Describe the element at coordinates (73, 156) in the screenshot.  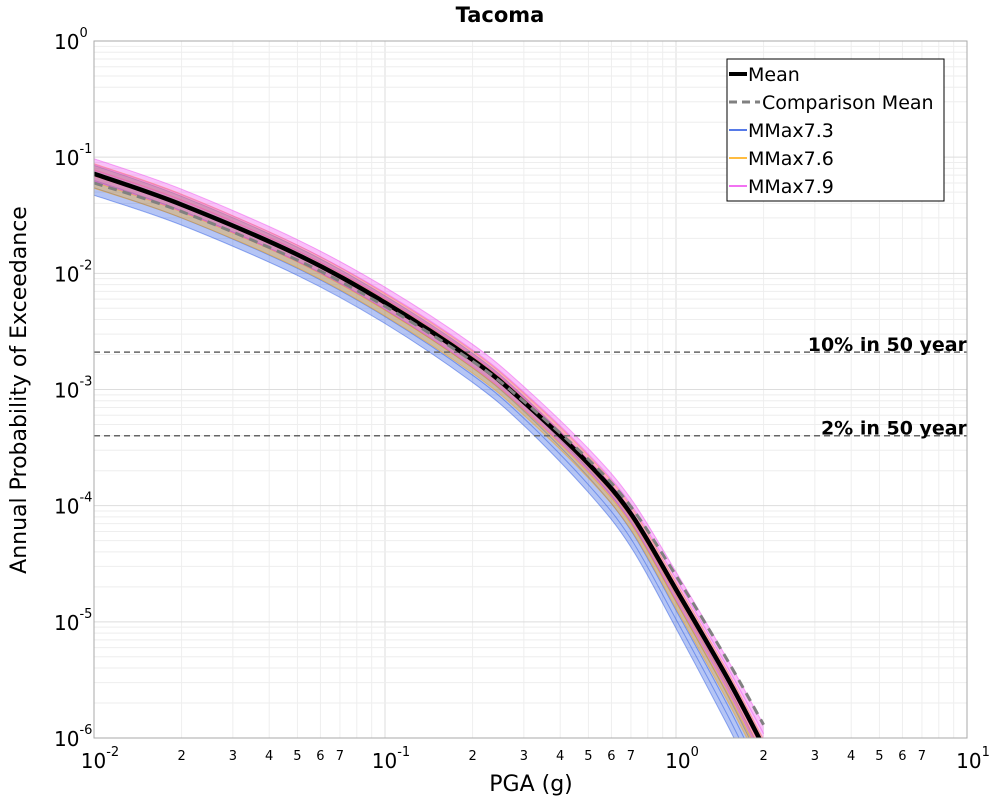
I see `y-major-tick-label: 10⁻¹` at that location.